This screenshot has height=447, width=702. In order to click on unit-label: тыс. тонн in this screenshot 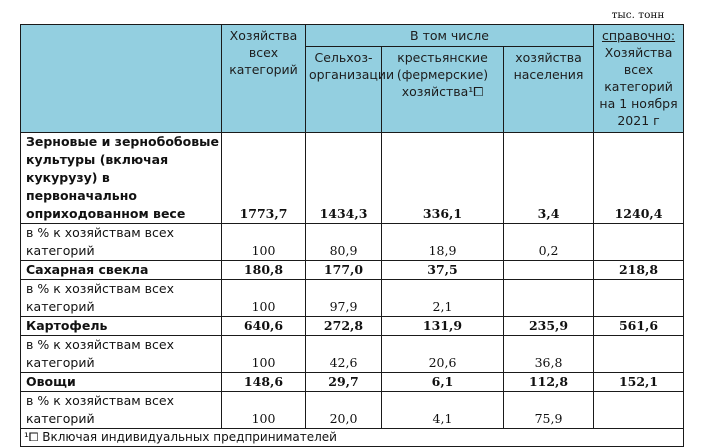, I will do `click(638, 15)`.